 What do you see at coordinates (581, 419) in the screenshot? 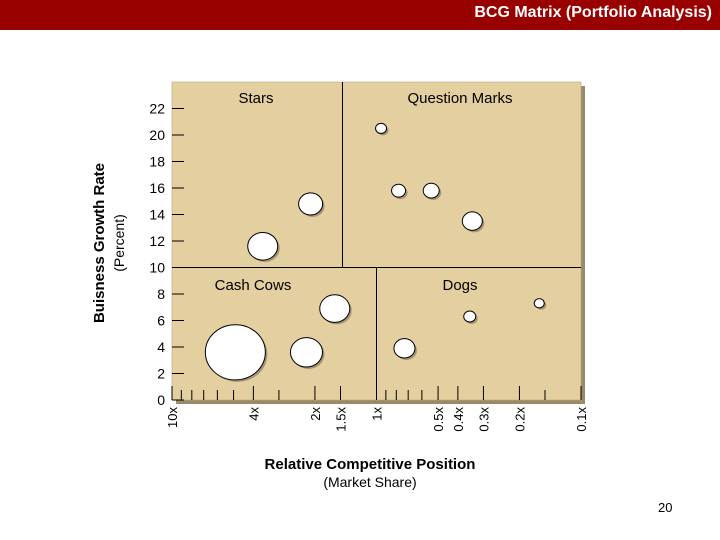
I see `x-tick-label: 0.1x` at bounding box center [581, 419].